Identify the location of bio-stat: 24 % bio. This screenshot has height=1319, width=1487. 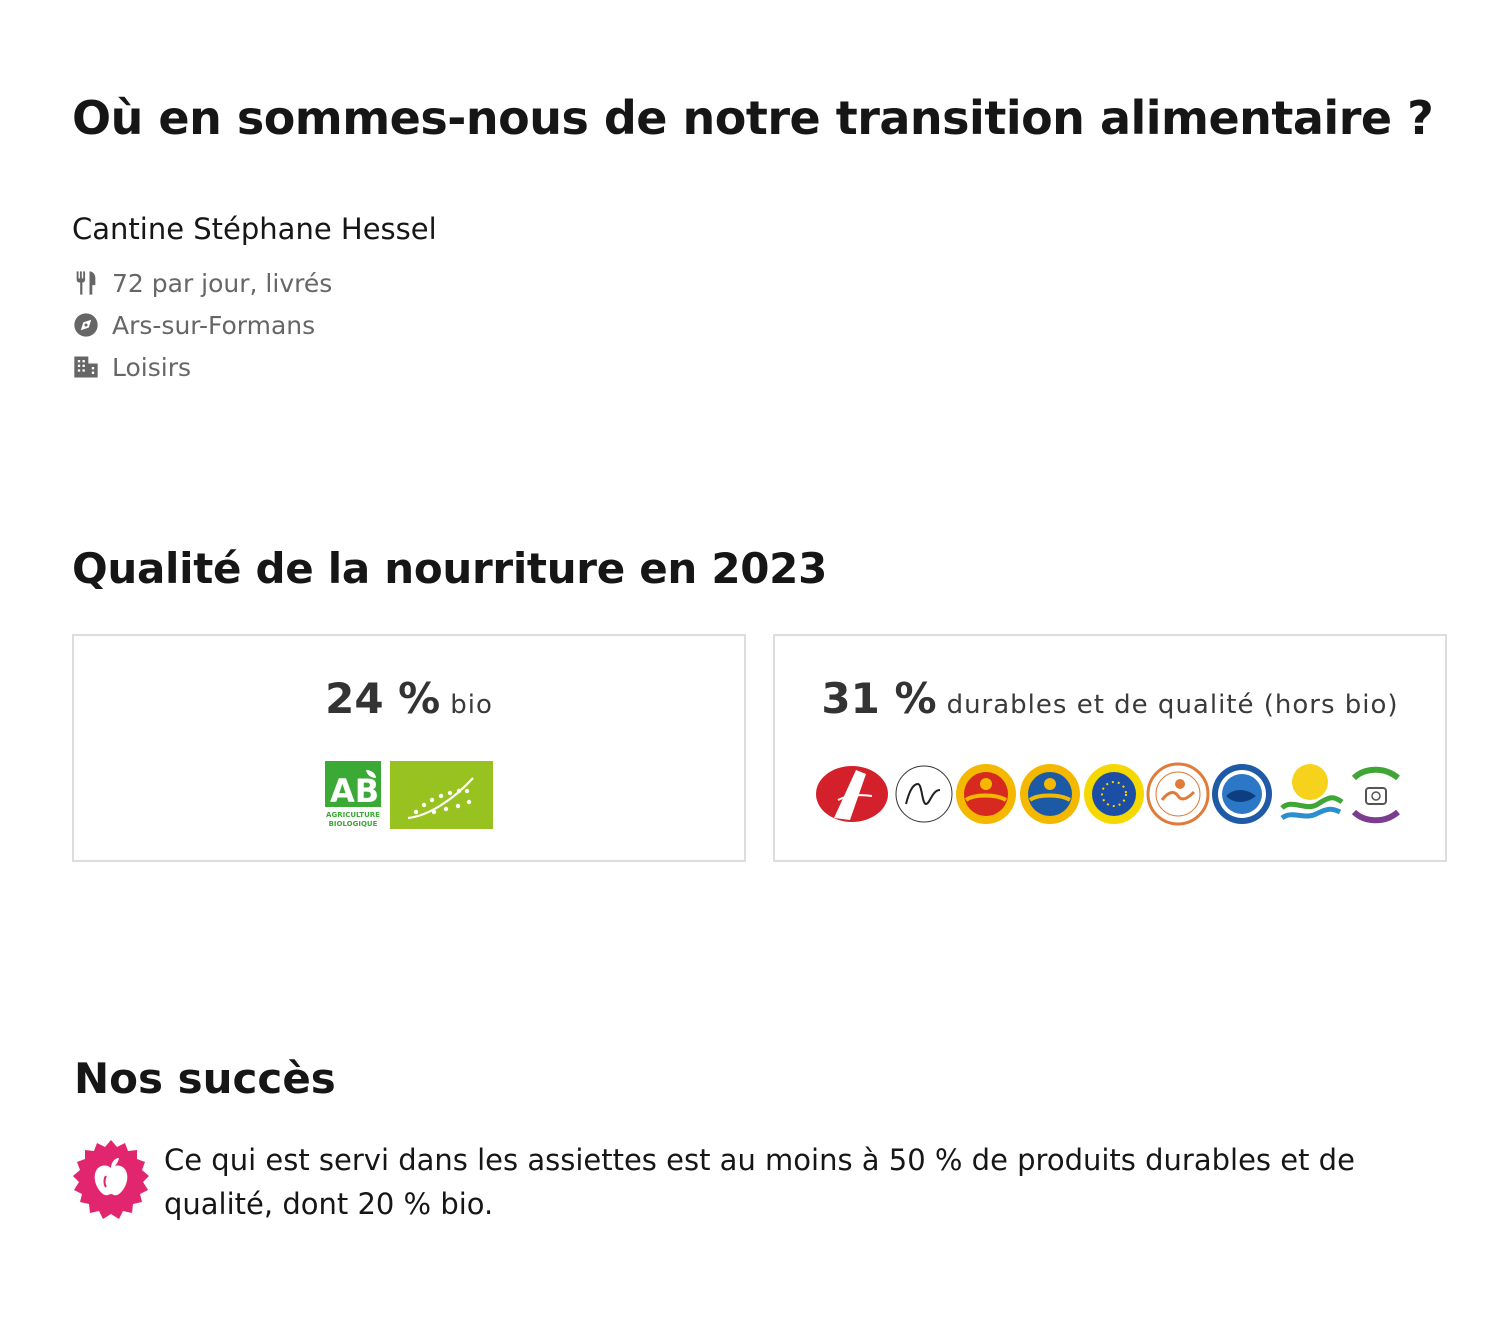
(409, 698).